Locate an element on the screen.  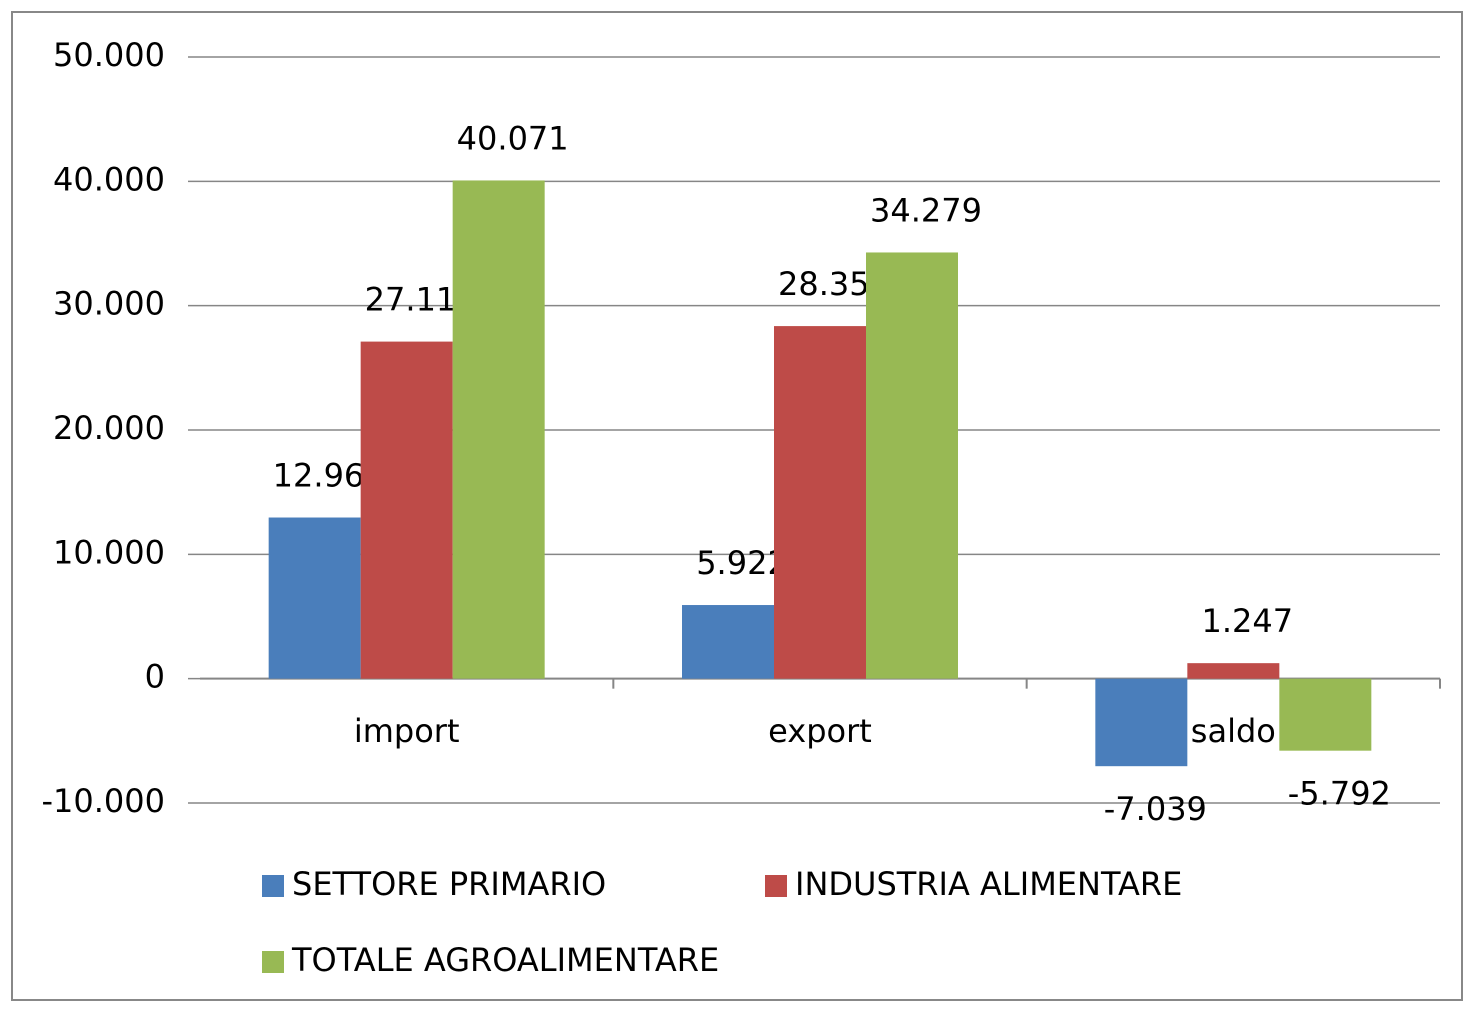
y-tick-label: 40.000 is located at coordinates (109, 179).